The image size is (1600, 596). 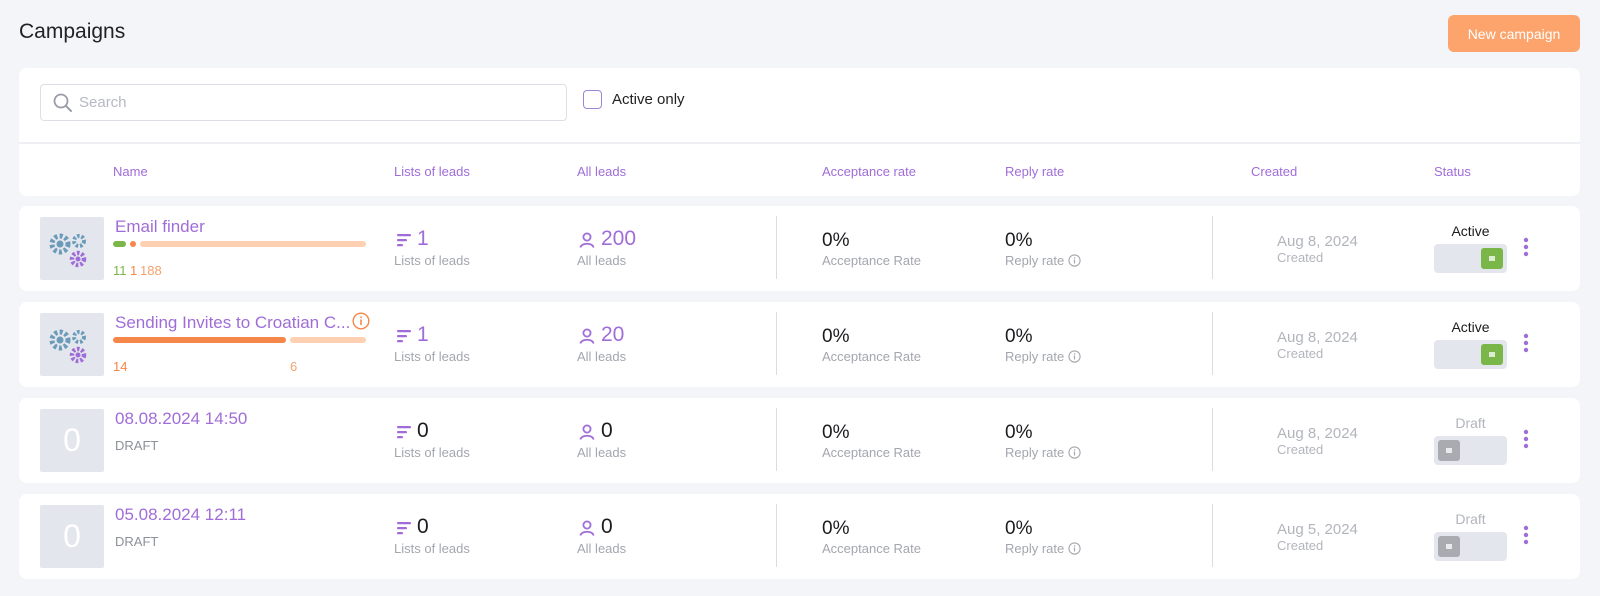 What do you see at coordinates (1470, 519) in the screenshot?
I see `status-label: Draft` at bounding box center [1470, 519].